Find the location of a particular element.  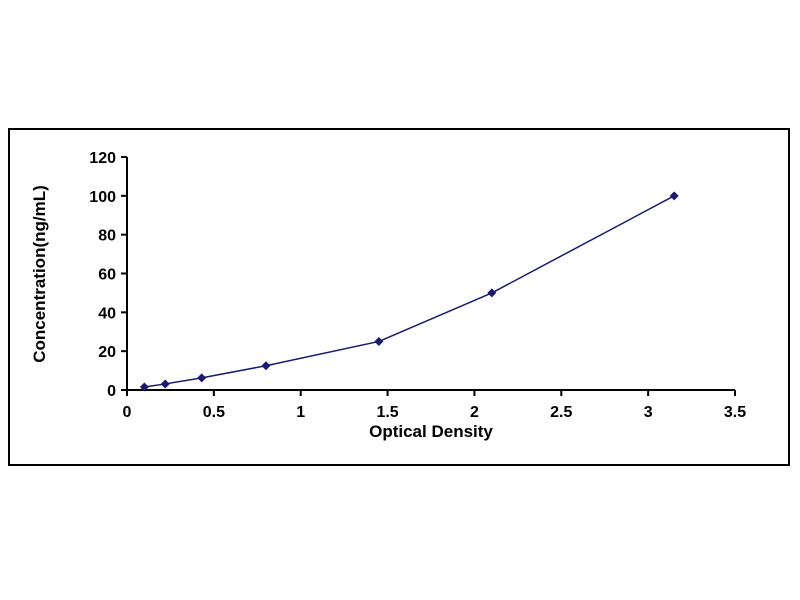

x-tick-label: 1 is located at coordinates (300, 412).